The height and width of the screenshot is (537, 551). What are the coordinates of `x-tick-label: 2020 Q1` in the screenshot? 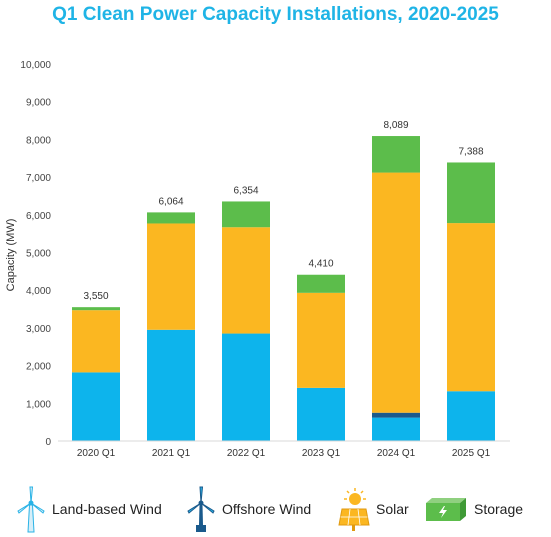 It's located at (96, 453).